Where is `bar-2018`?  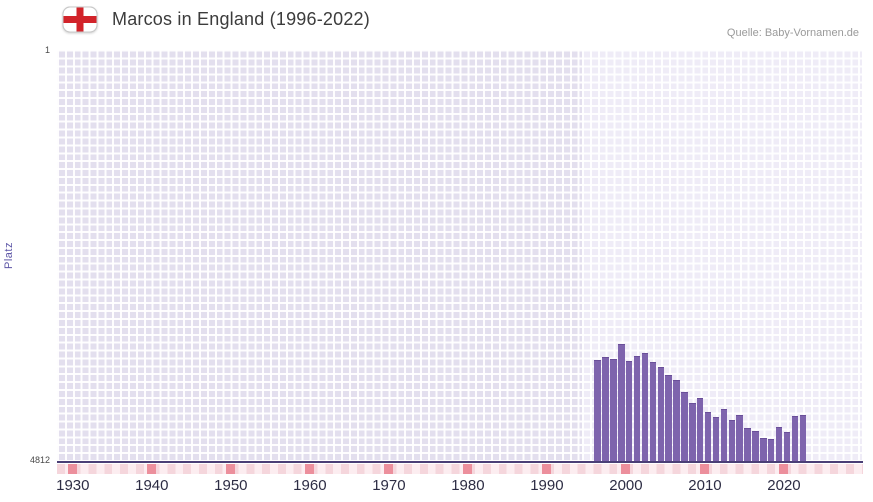
bar-2018 is located at coordinates (771, 450).